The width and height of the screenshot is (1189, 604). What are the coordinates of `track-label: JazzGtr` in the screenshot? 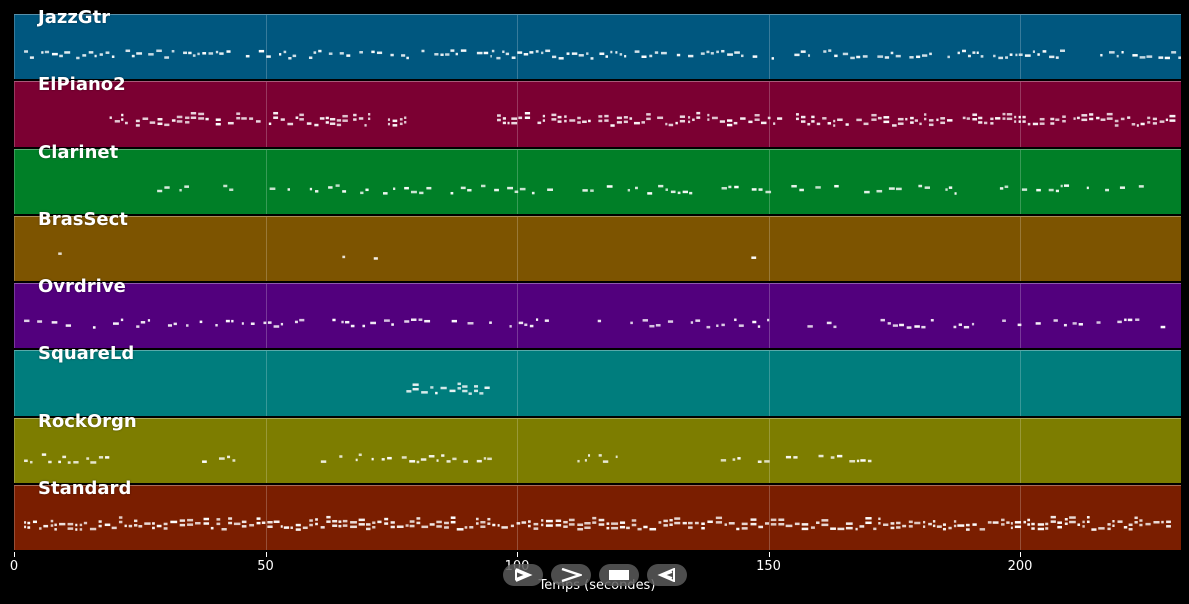 It's located at (74, 17).